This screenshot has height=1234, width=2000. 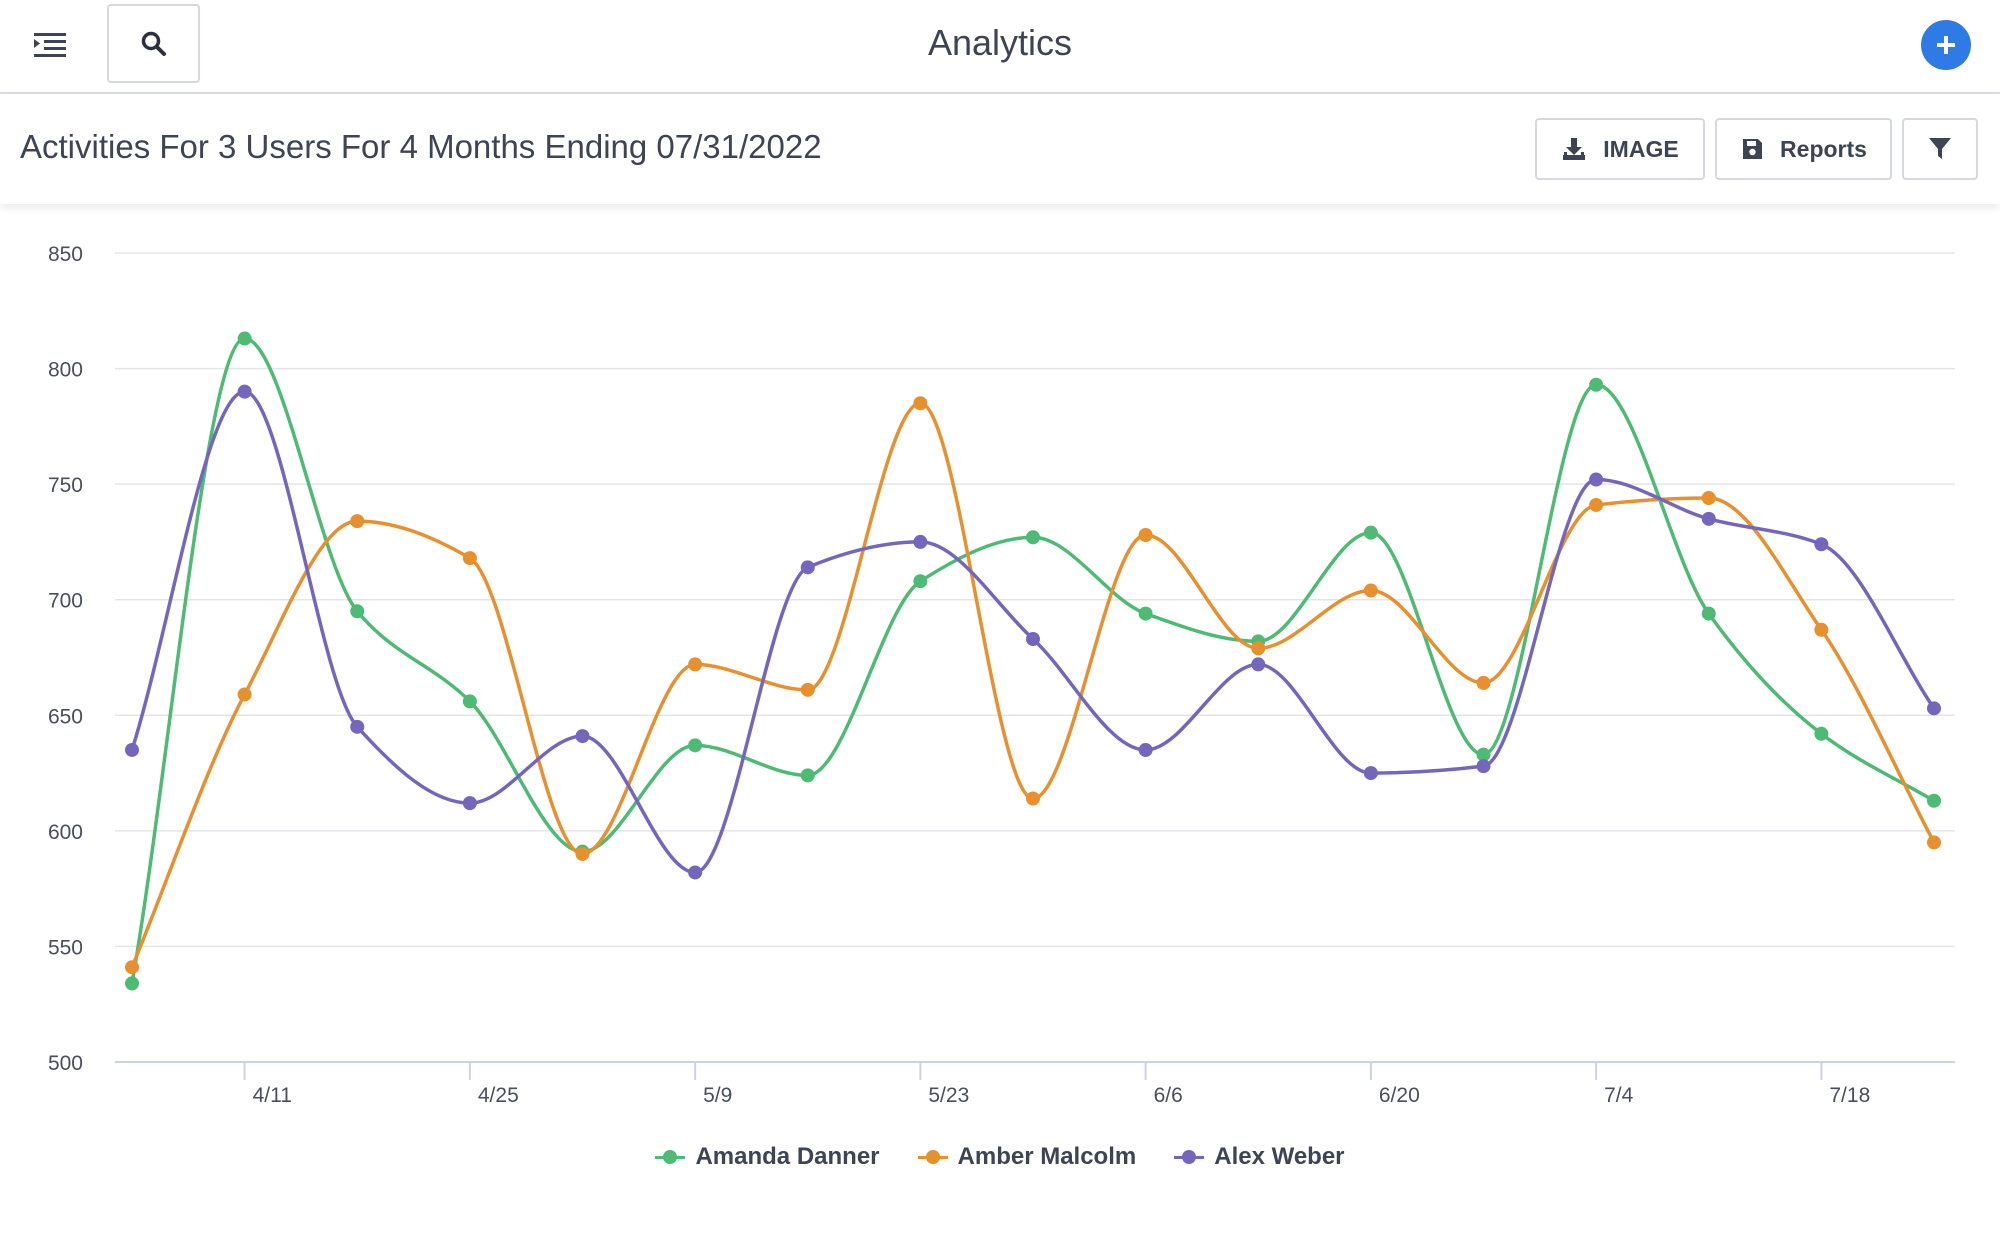 What do you see at coordinates (65, 1063) in the screenshot?
I see `y-tick-label: 500` at bounding box center [65, 1063].